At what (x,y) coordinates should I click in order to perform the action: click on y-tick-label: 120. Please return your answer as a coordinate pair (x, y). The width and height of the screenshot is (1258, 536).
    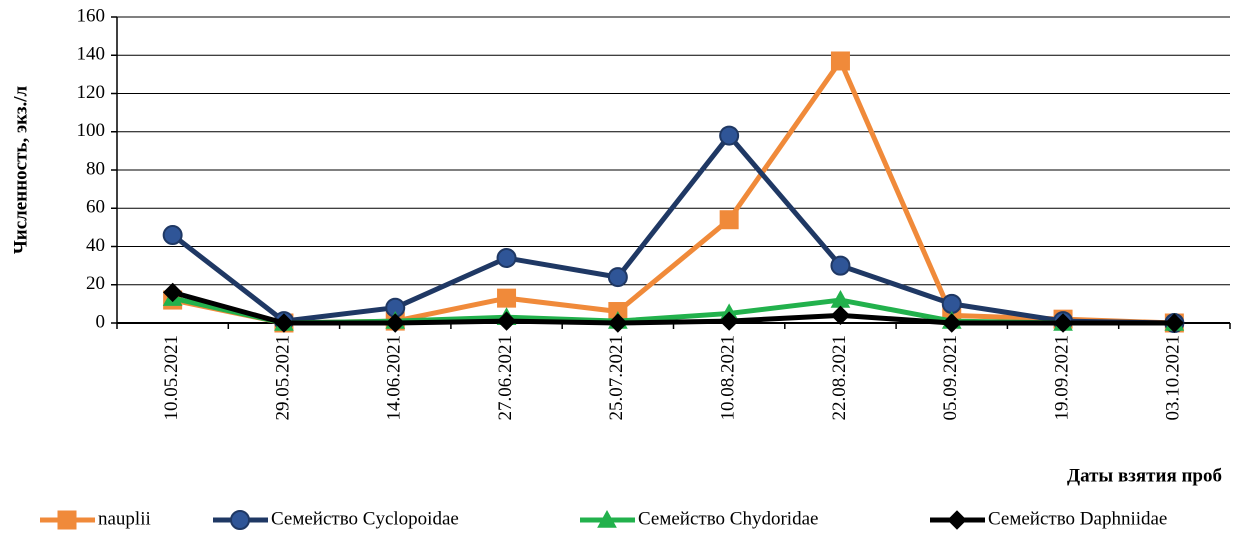
    Looking at the image, I should click on (91, 92).